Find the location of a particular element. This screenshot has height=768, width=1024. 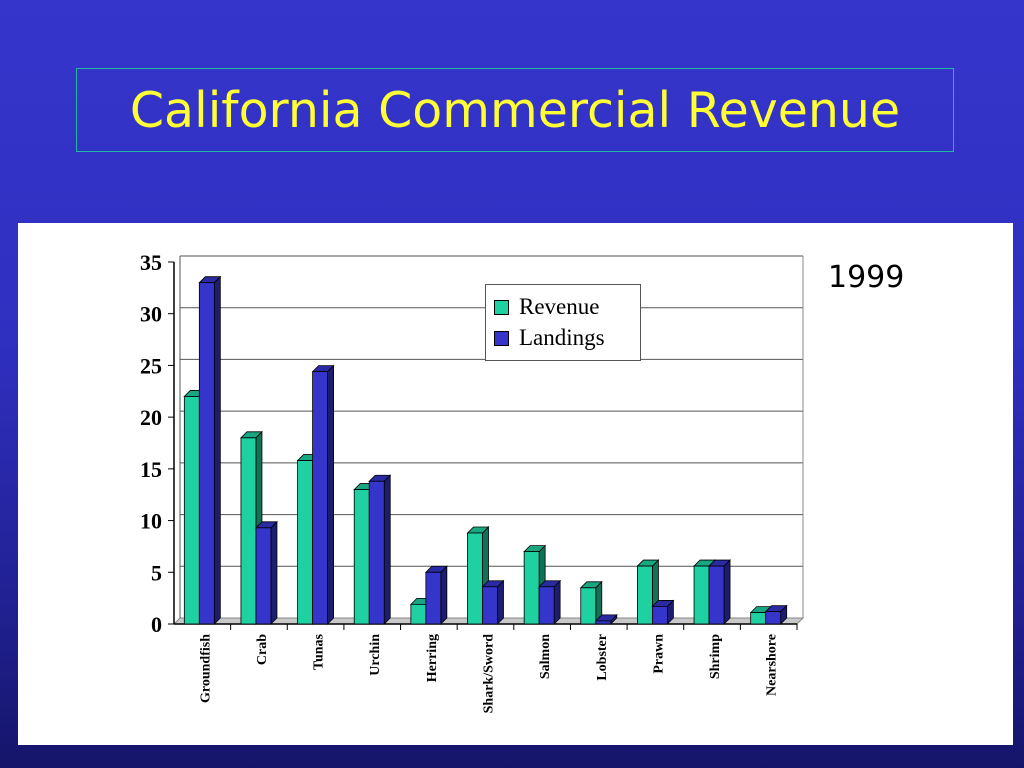

bar-revenue-lobster is located at coordinates (588, 606).